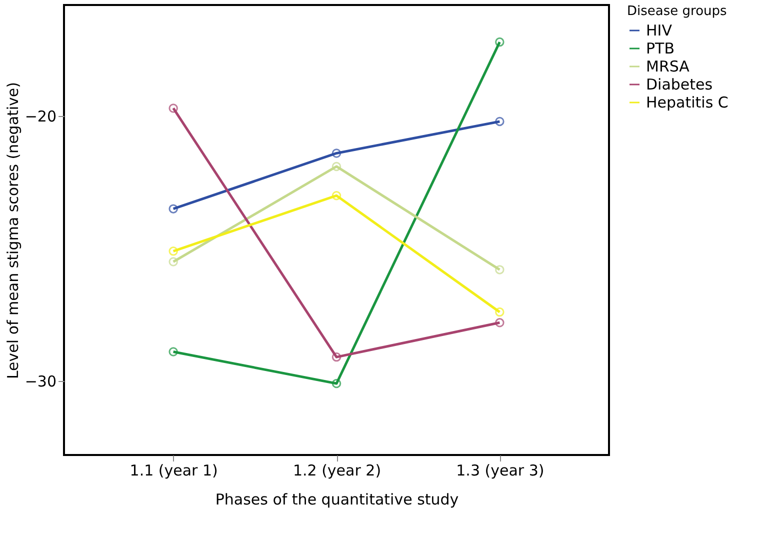 The height and width of the screenshot is (538, 779). Describe the element at coordinates (337, 499) in the screenshot. I see `x-axis-title: Phases of the quantitative study` at that location.